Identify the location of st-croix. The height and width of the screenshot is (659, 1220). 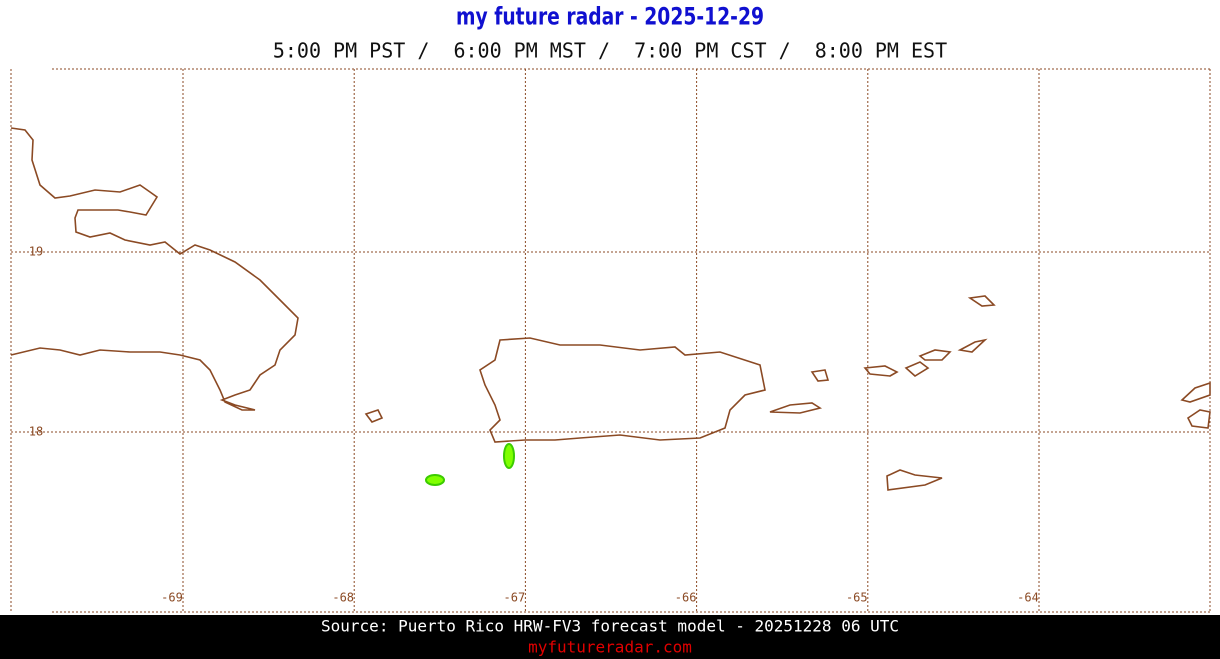
(914, 480).